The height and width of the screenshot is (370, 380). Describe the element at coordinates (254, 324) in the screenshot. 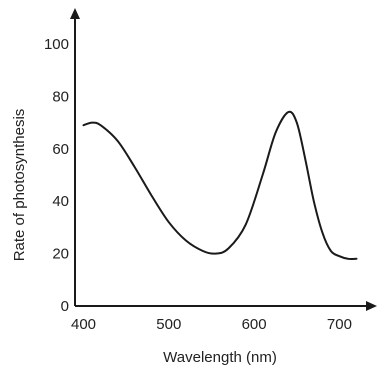

I see `x-tick-label: 600` at that location.